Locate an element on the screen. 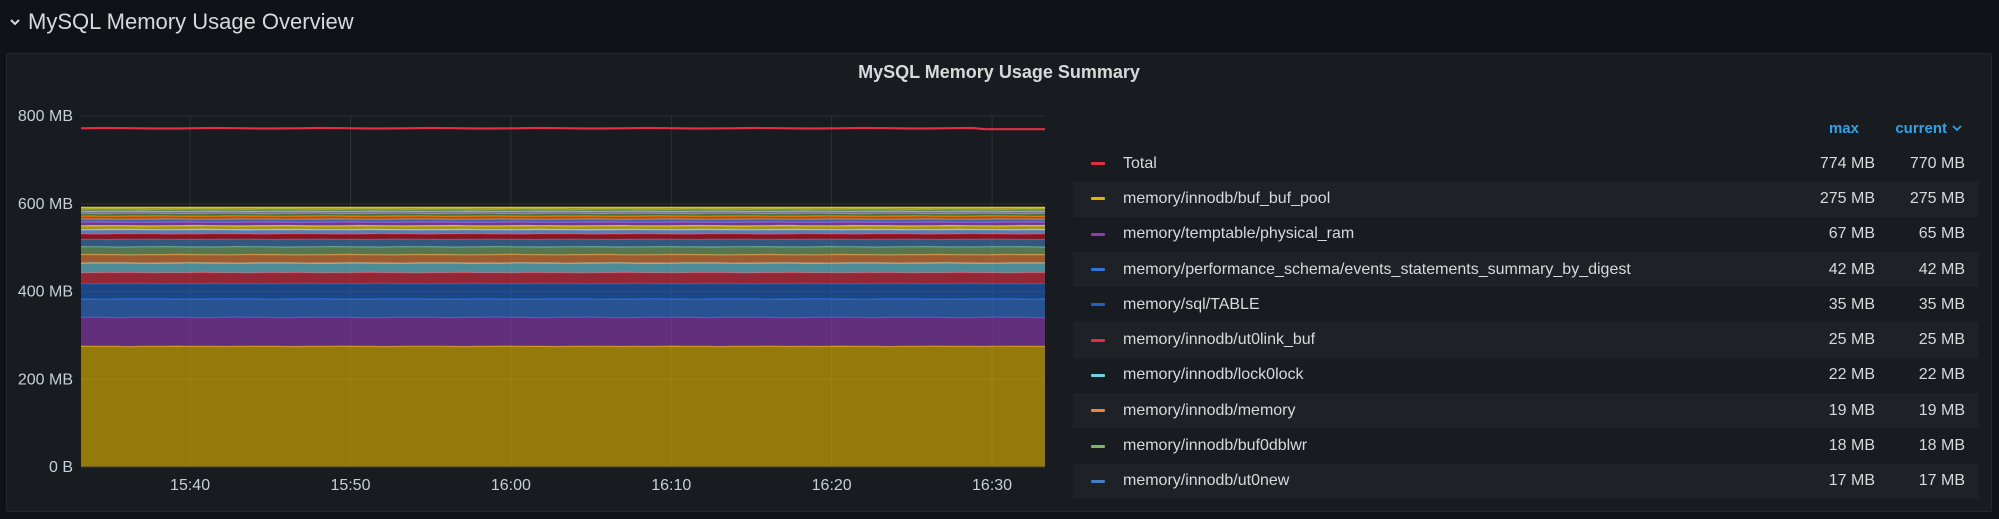 Image resolution: width=1999 pixels, height=519 pixels. legend-row: memory/innodb/buf0dblwr 18 MB 18 MB is located at coordinates (1526, 445).